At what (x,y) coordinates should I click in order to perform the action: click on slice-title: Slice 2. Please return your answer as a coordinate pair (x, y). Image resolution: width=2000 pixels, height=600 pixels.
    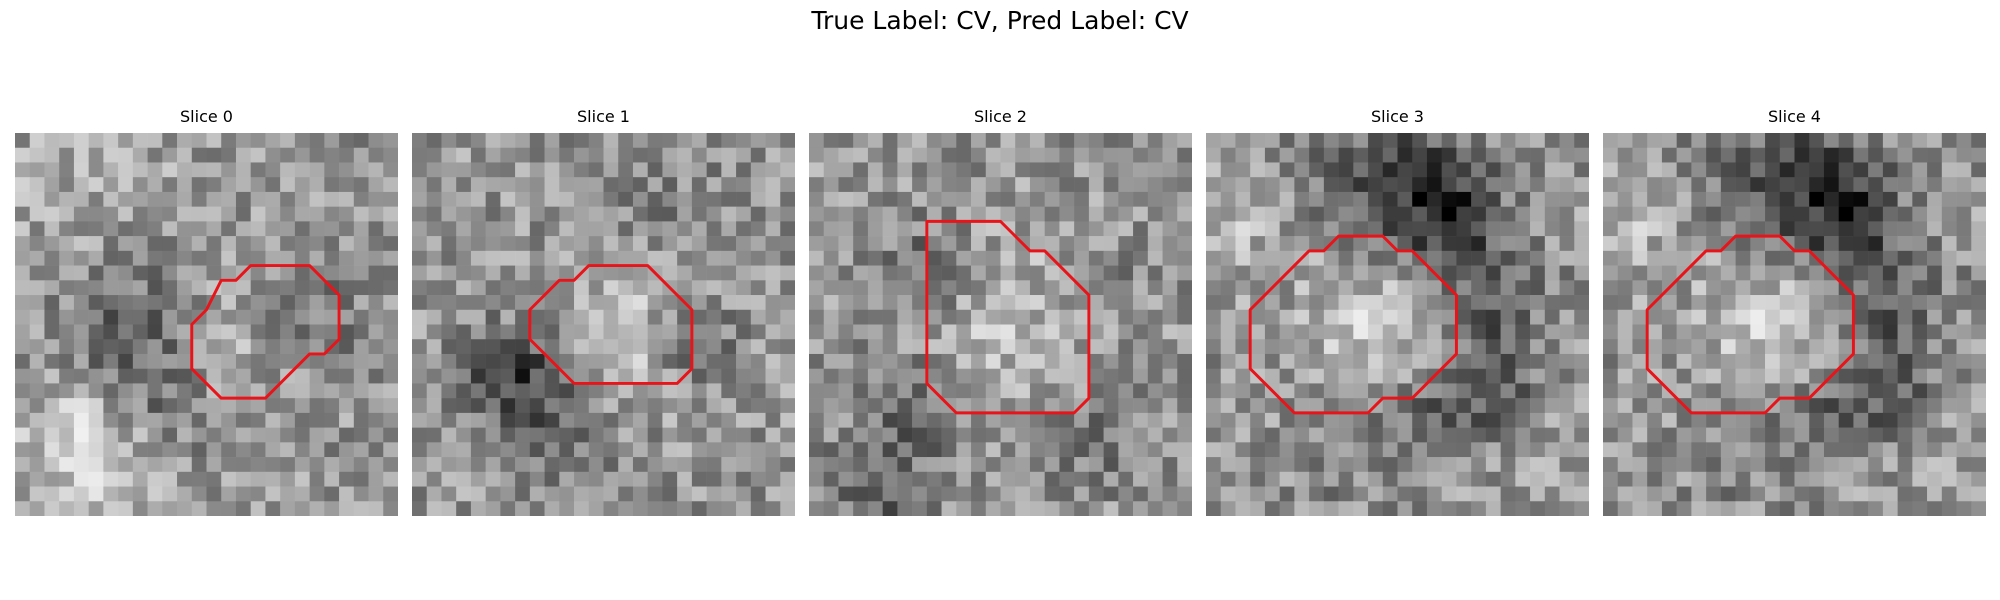
    Looking at the image, I should click on (1000, 117).